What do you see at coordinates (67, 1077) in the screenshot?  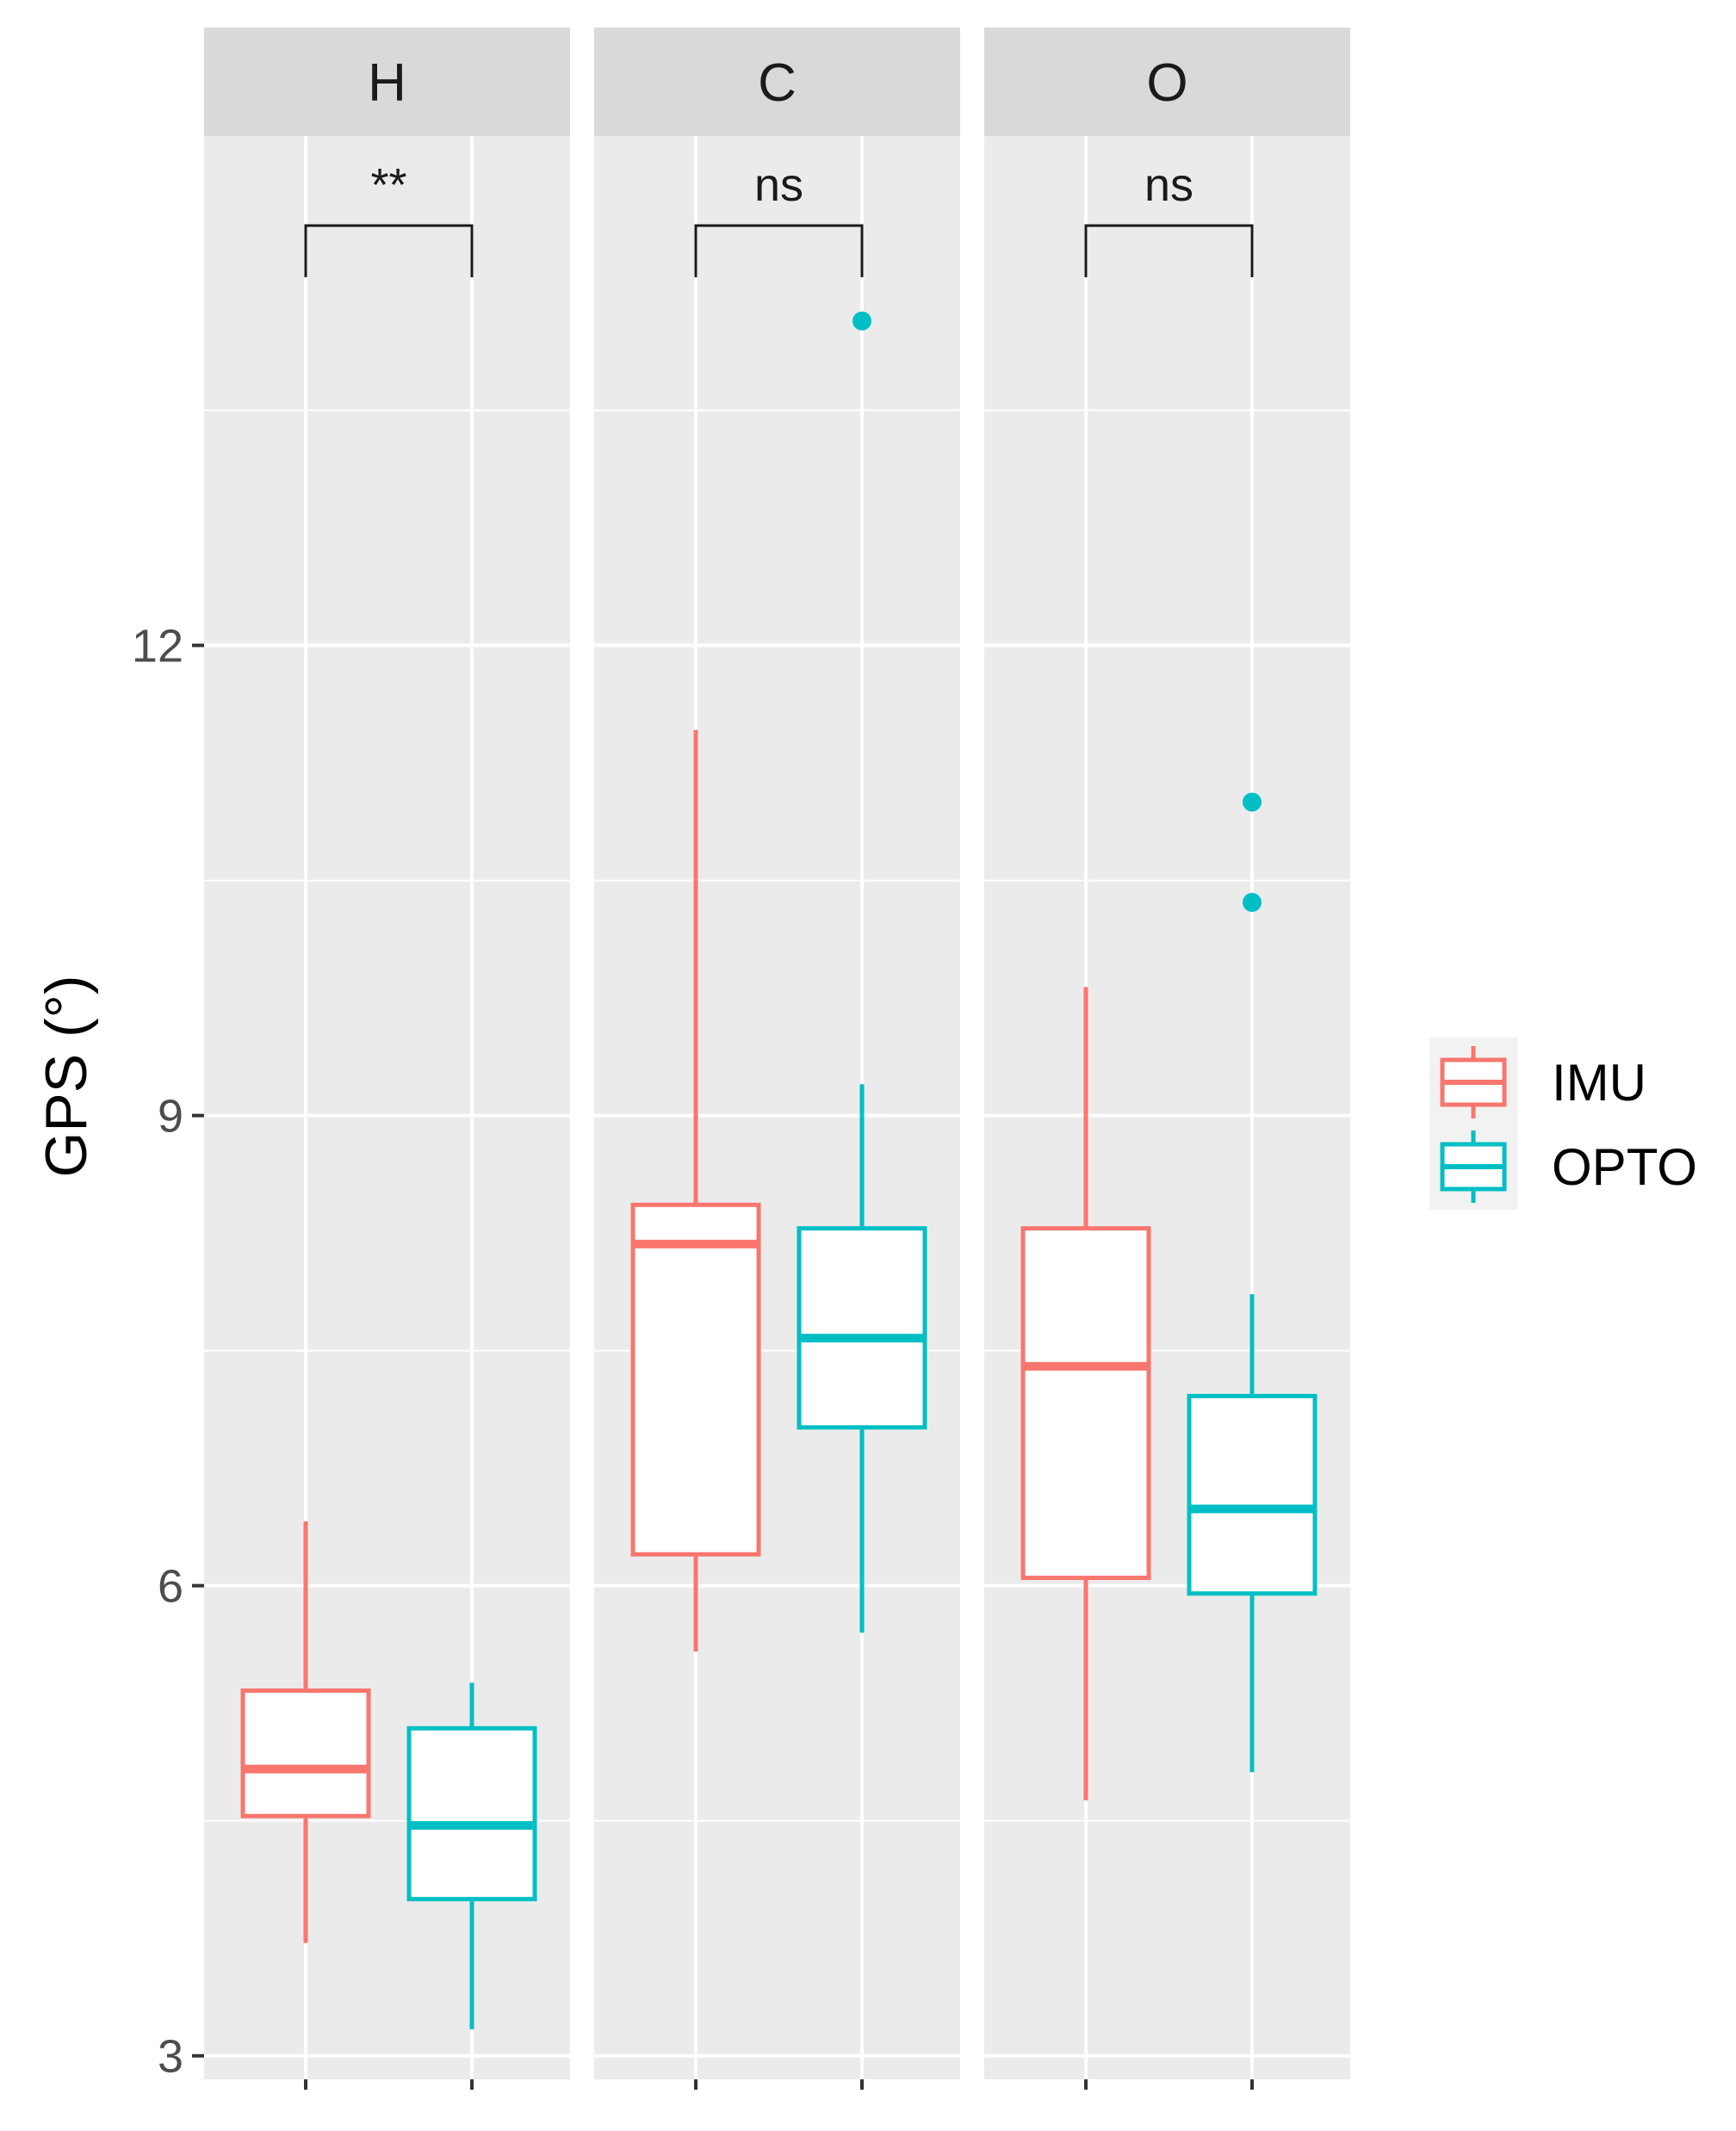 I see `y-axis-label: GPS (°)` at bounding box center [67, 1077].